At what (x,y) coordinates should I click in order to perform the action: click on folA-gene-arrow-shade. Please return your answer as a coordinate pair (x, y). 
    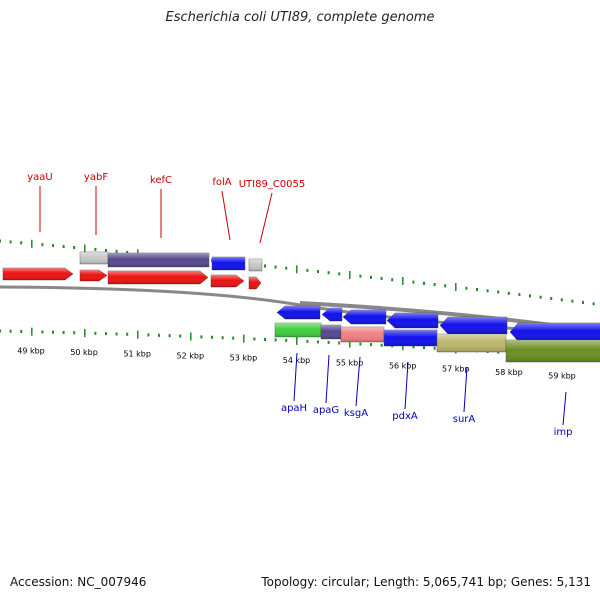
    Looking at the image, I should click on (227, 281).